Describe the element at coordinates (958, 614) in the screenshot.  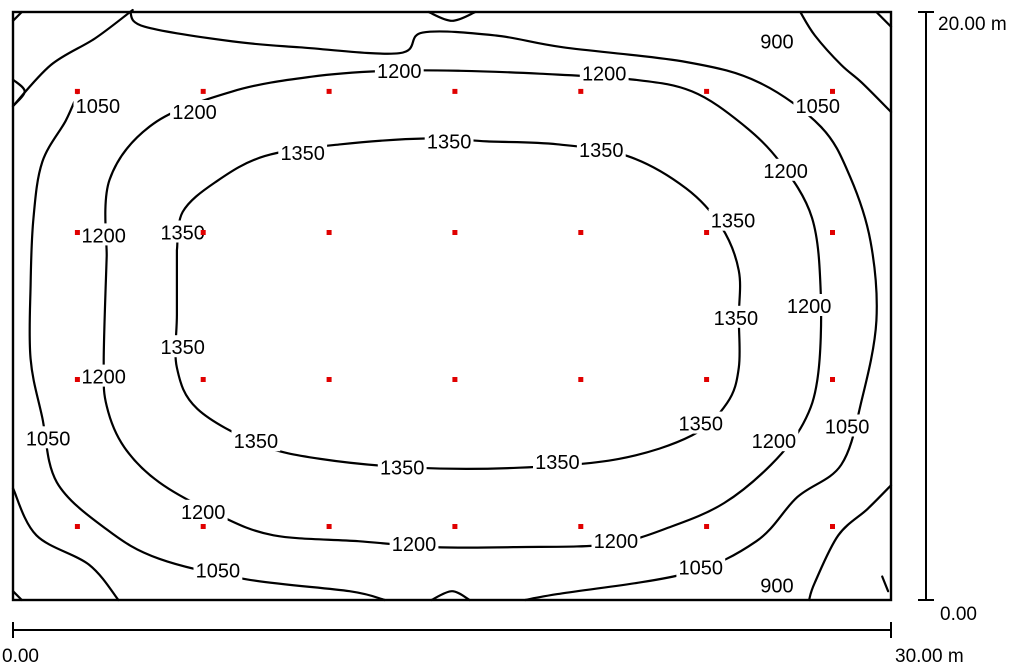
I see `y-axis-start-label: 0.00` at that location.